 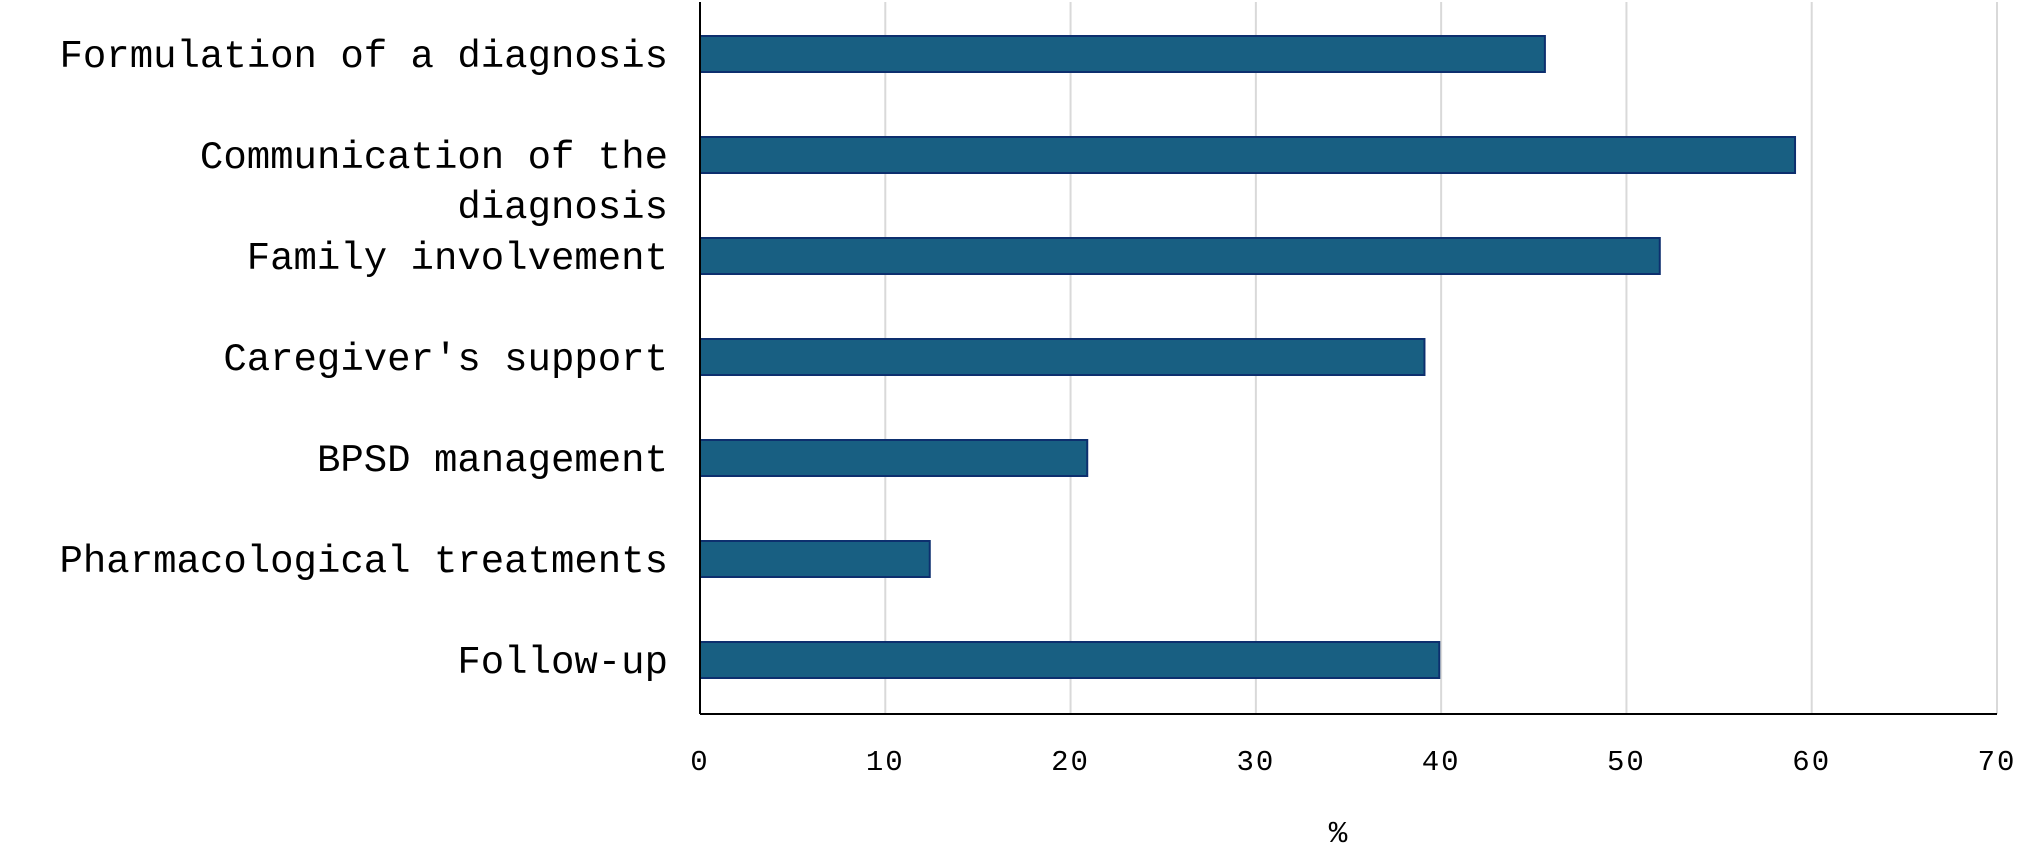 I want to click on x-tick-label: 30, so click(x=1255, y=762).